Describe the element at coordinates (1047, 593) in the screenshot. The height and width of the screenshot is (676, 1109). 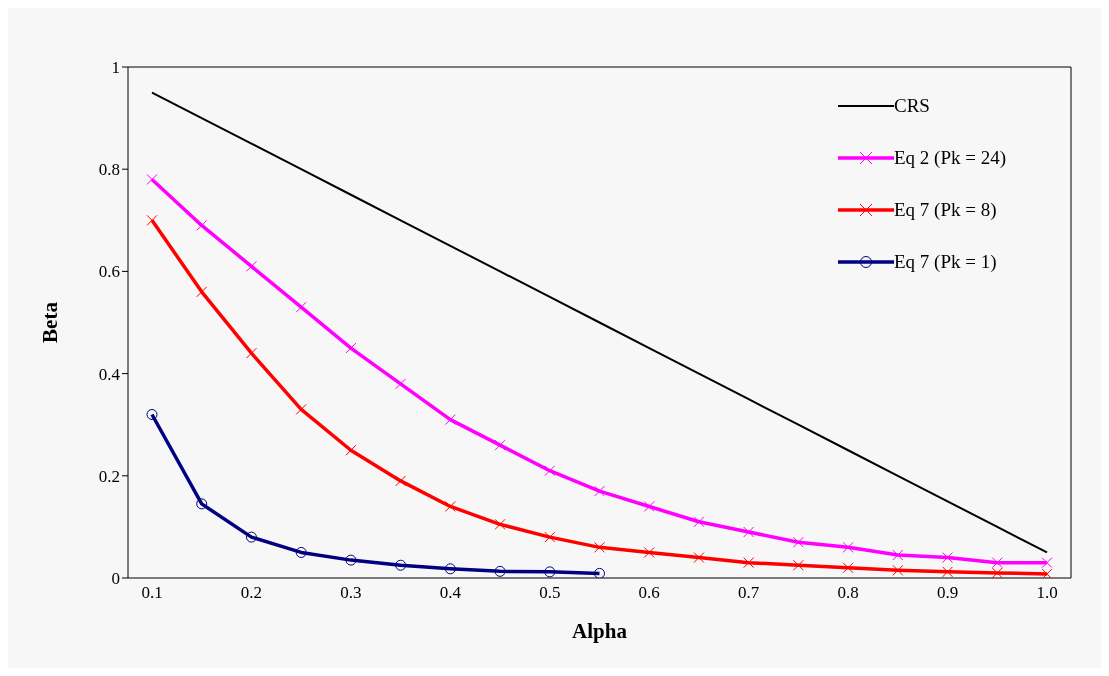
I see `x-tick-label: 1.0` at that location.